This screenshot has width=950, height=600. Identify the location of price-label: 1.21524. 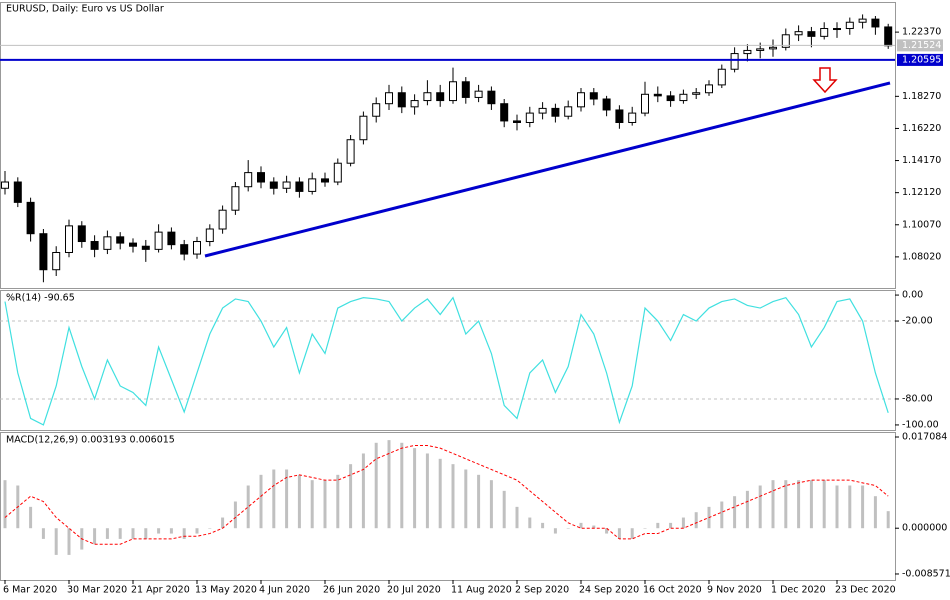
(921, 45).